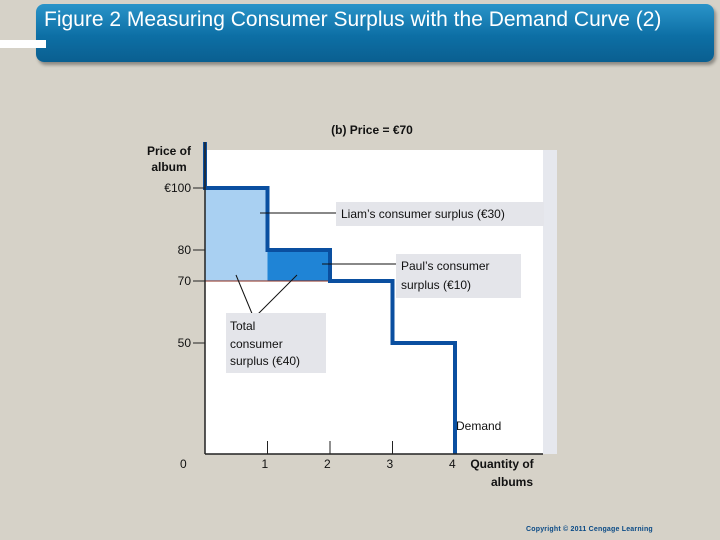  Describe the element at coordinates (256, 344) in the screenshot. I see `total-surplus-label-line2: consumer` at that location.